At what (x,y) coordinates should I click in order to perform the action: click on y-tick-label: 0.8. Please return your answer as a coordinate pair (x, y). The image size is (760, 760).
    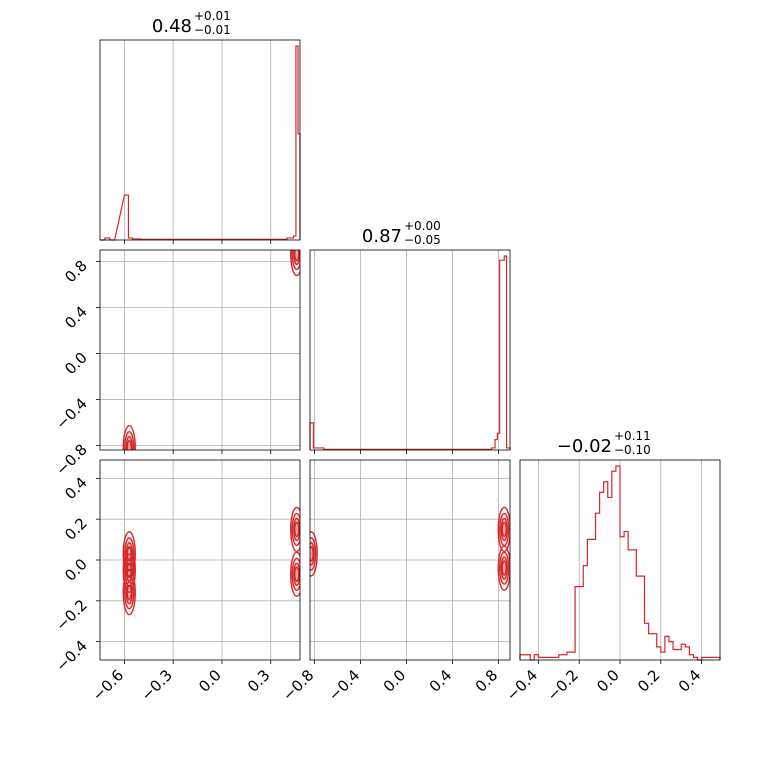
    Looking at the image, I should click on (76, 272).